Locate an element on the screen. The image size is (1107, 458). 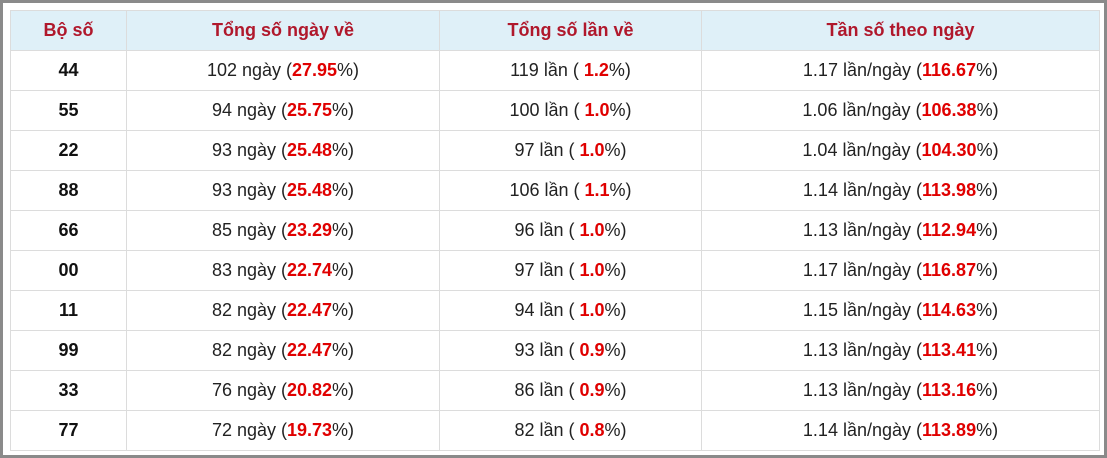
stat-cell: 1.14 lần/ngày (113.89%) is located at coordinates (900, 430).